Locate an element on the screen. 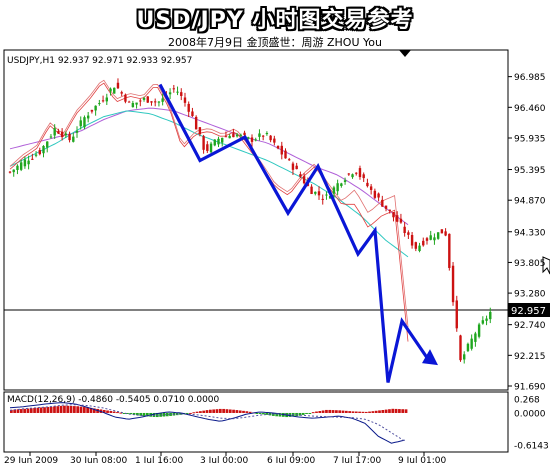 The width and height of the screenshot is (550, 463). symbol-info: USDJPY,H1 92.937 92.971 92.933 92.957 is located at coordinates (100, 61).